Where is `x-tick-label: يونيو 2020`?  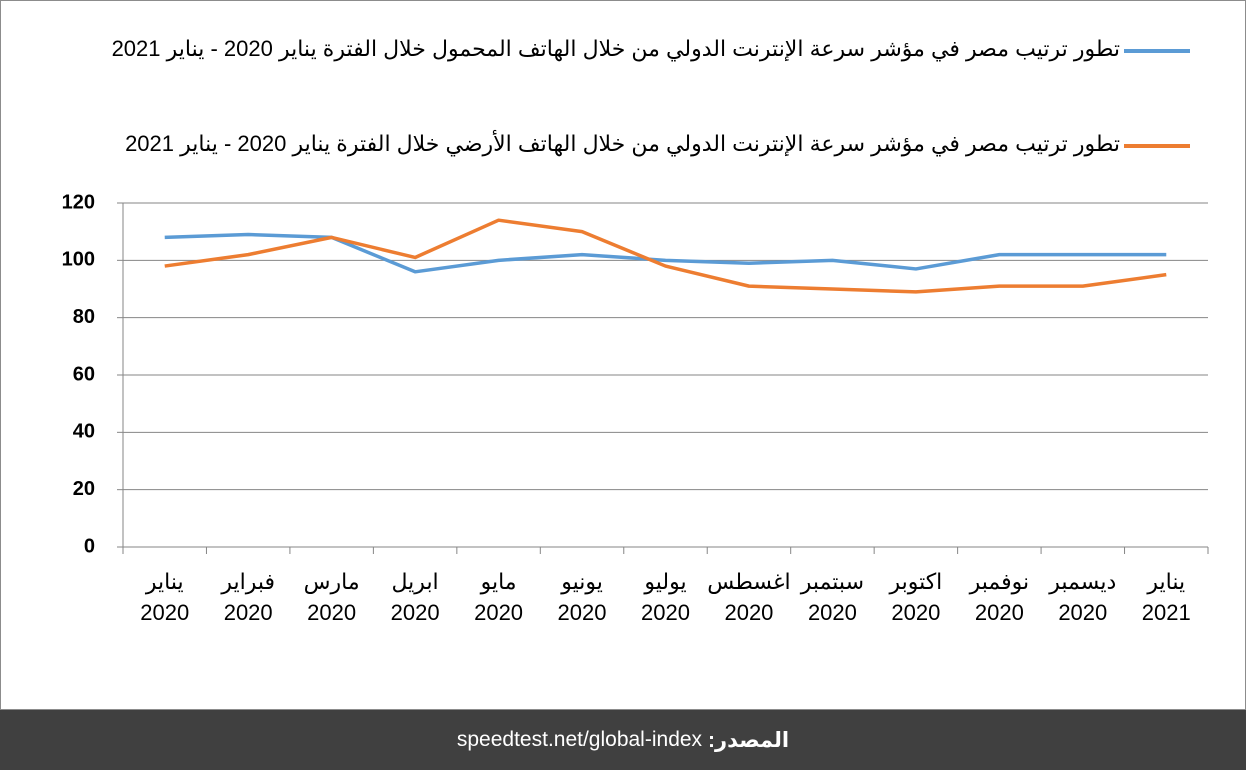
x-tick-label: يونيو 2020 is located at coordinates (582, 597).